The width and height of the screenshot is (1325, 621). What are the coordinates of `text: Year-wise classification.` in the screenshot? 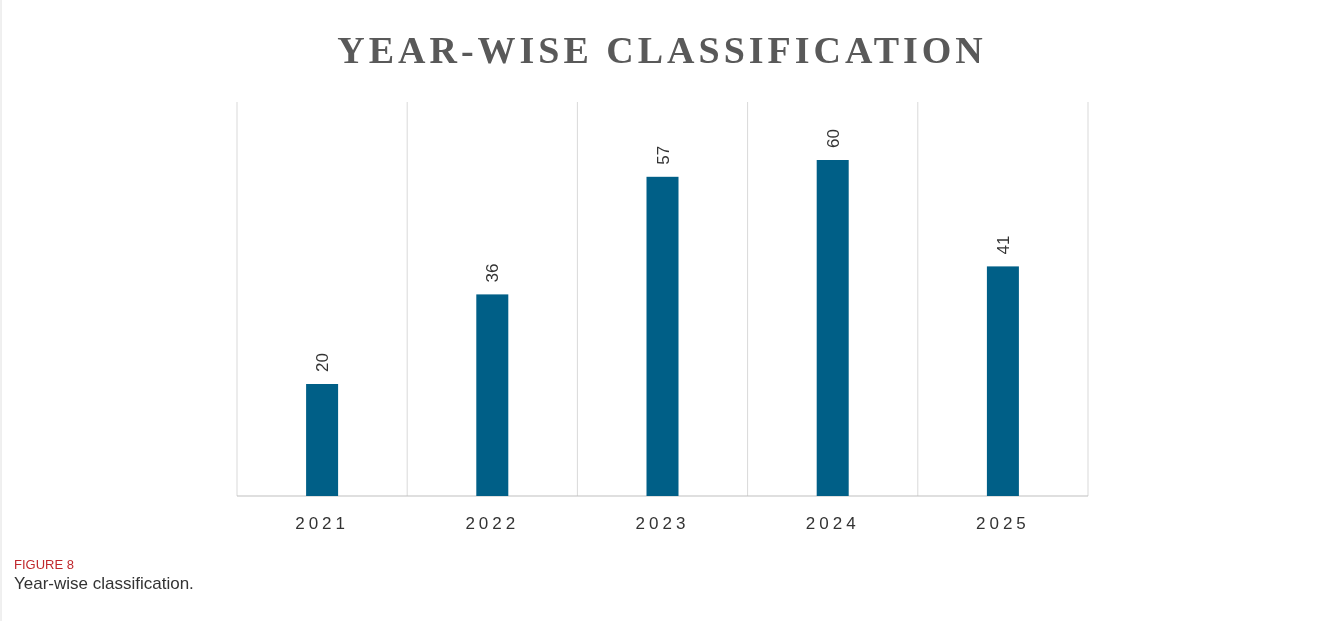 It's located at (104, 583).